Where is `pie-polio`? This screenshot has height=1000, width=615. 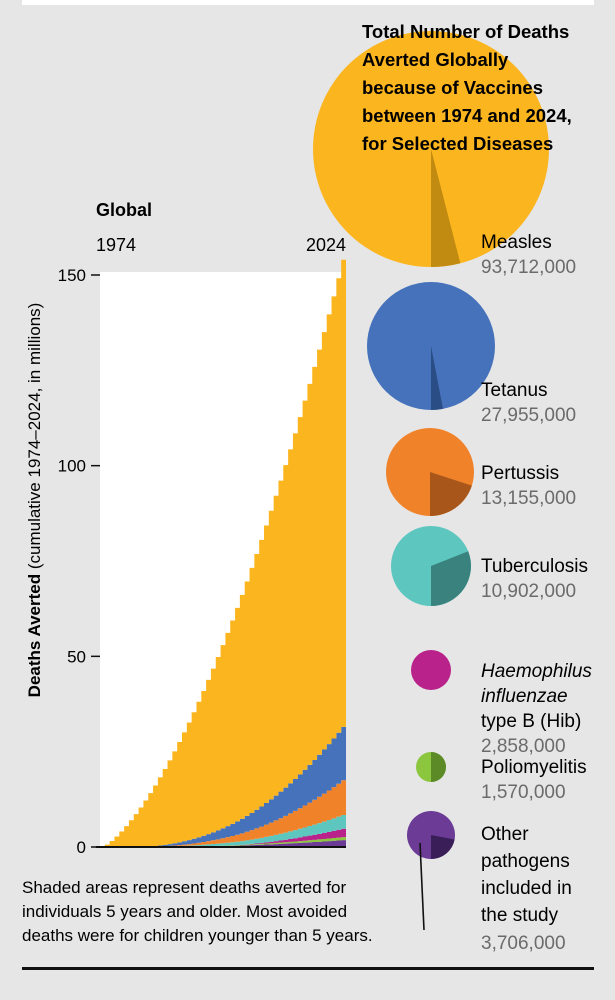 pie-polio is located at coordinates (431, 767).